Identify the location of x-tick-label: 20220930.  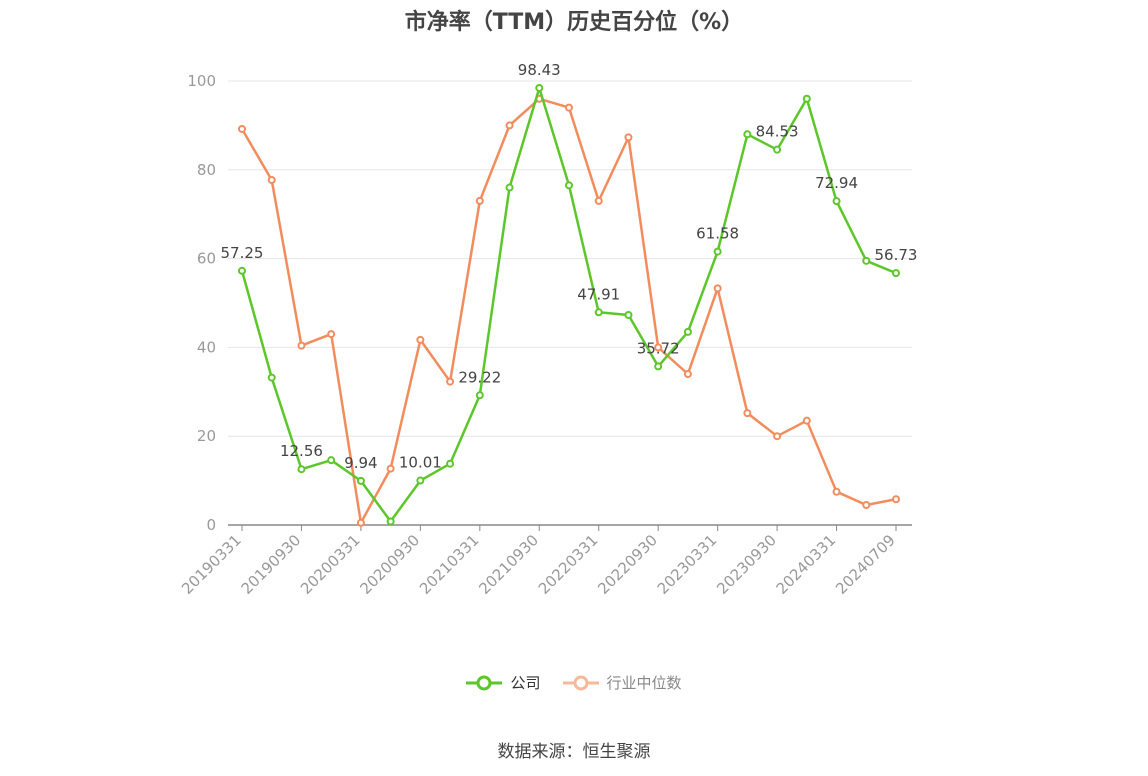
(627, 564).